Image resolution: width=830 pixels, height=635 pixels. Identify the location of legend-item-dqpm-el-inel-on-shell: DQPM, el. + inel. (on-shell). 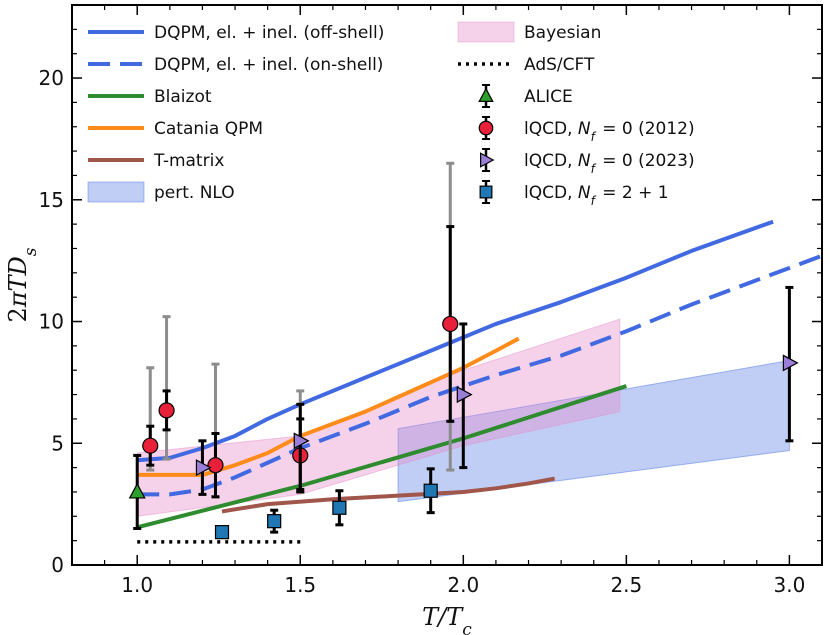
(235, 65).